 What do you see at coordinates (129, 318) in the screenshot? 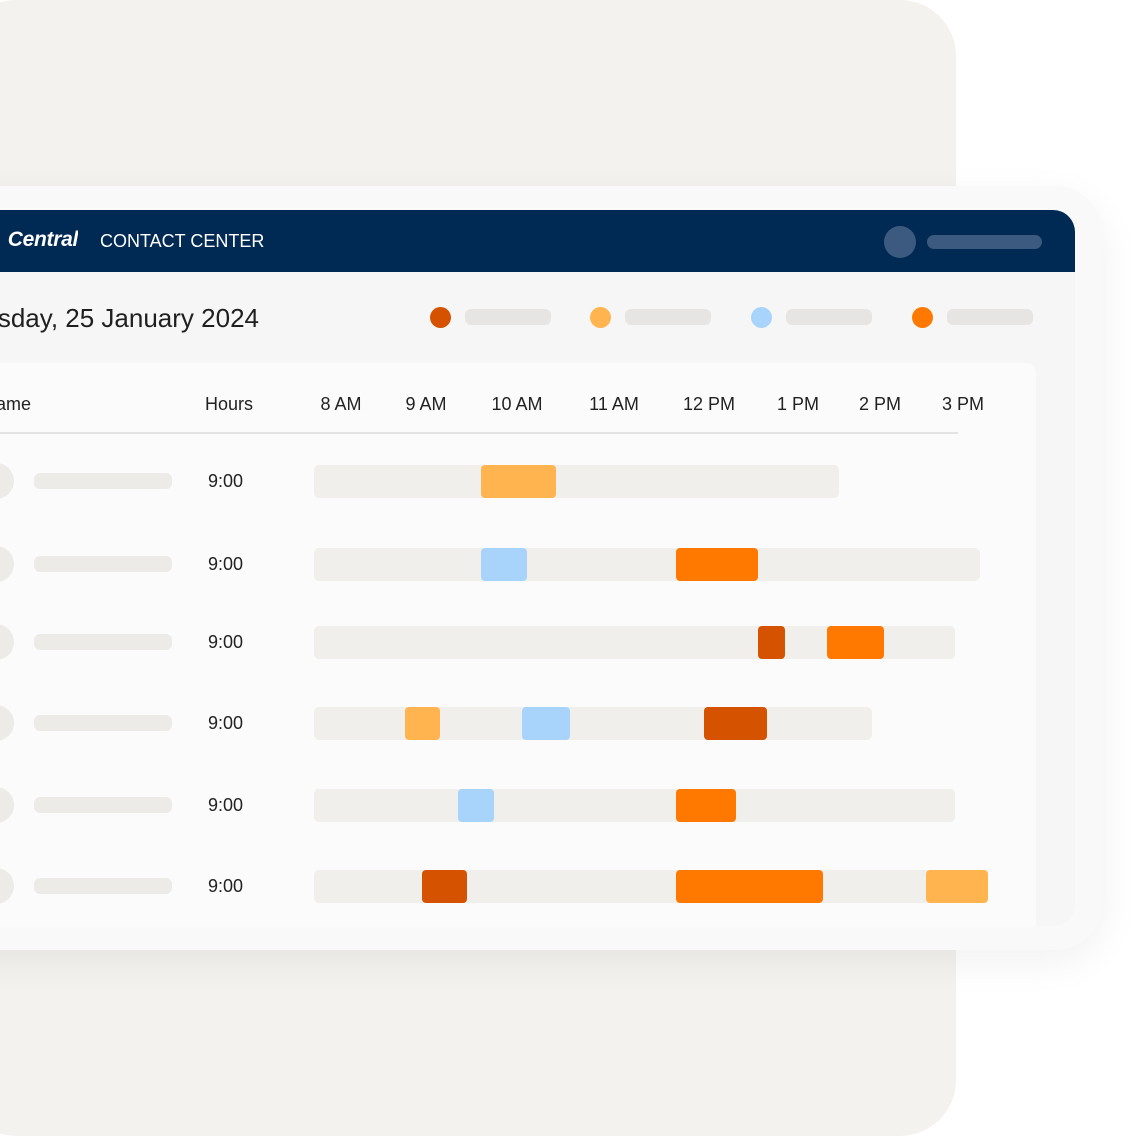
I see `page-date-title: rsday, 25 January 2024` at bounding box center [129, 318].